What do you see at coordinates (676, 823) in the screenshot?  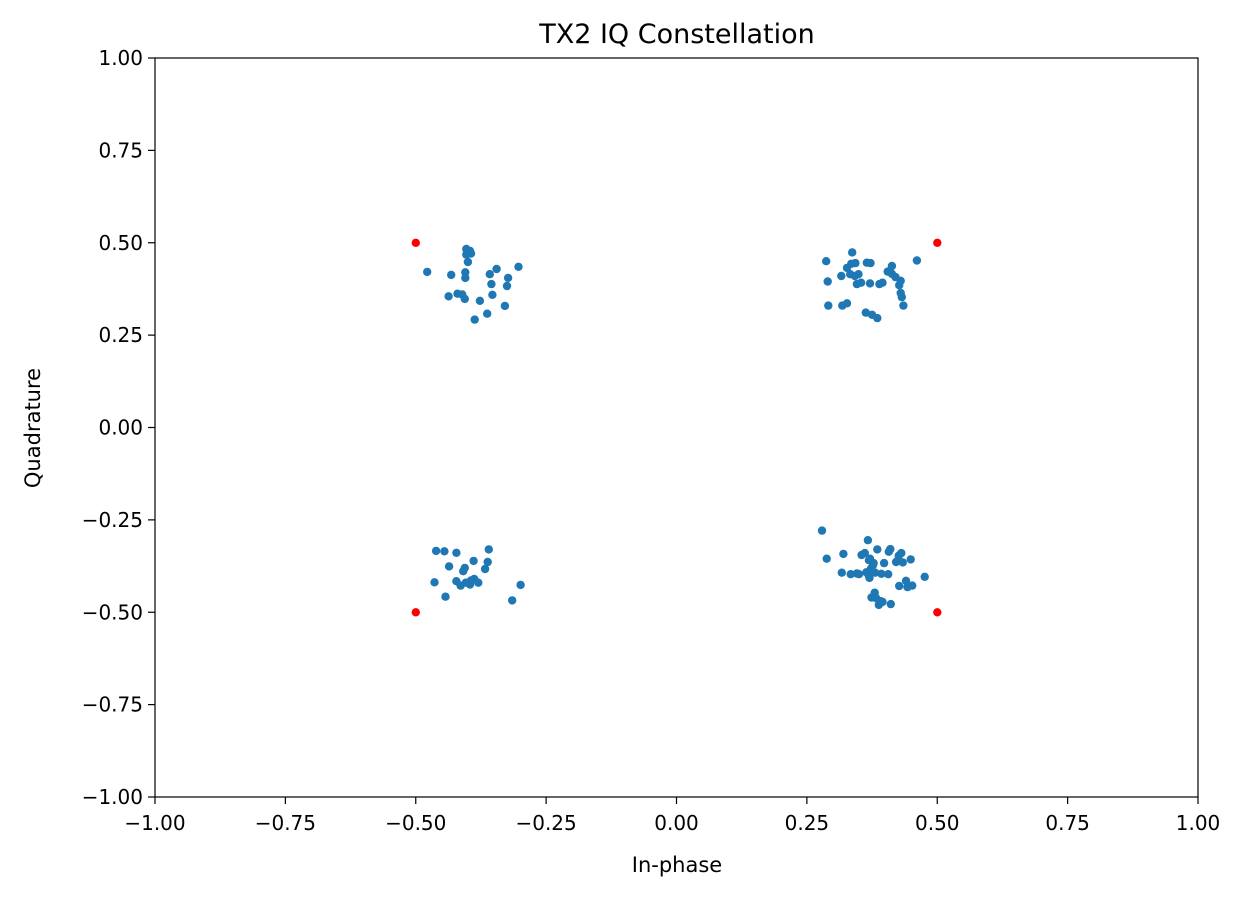 I see `x-tick-label: 0.00` at bounding box center [676, 823].